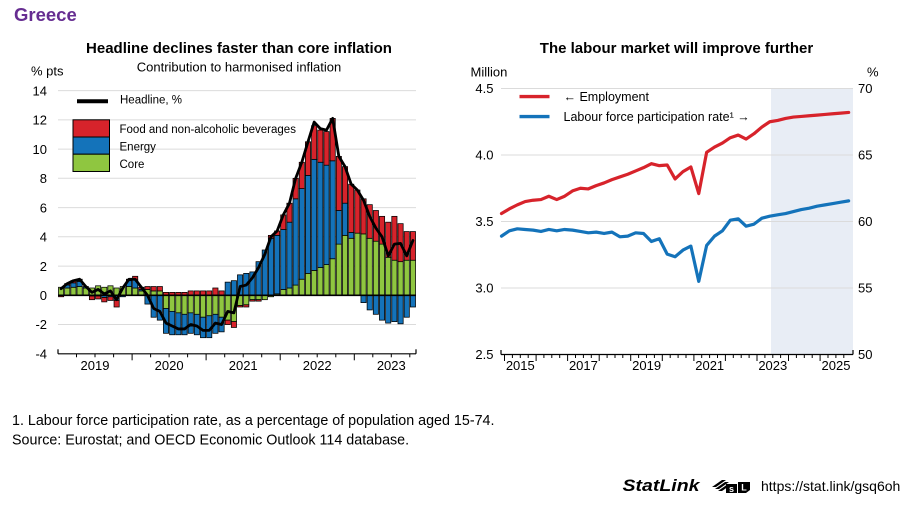 This screenshot has width=923, height=510. What do you see at coordinates (484, 221) in the screenshot?
I see `svg-text: 3.5` at bounding box center [484, 221].